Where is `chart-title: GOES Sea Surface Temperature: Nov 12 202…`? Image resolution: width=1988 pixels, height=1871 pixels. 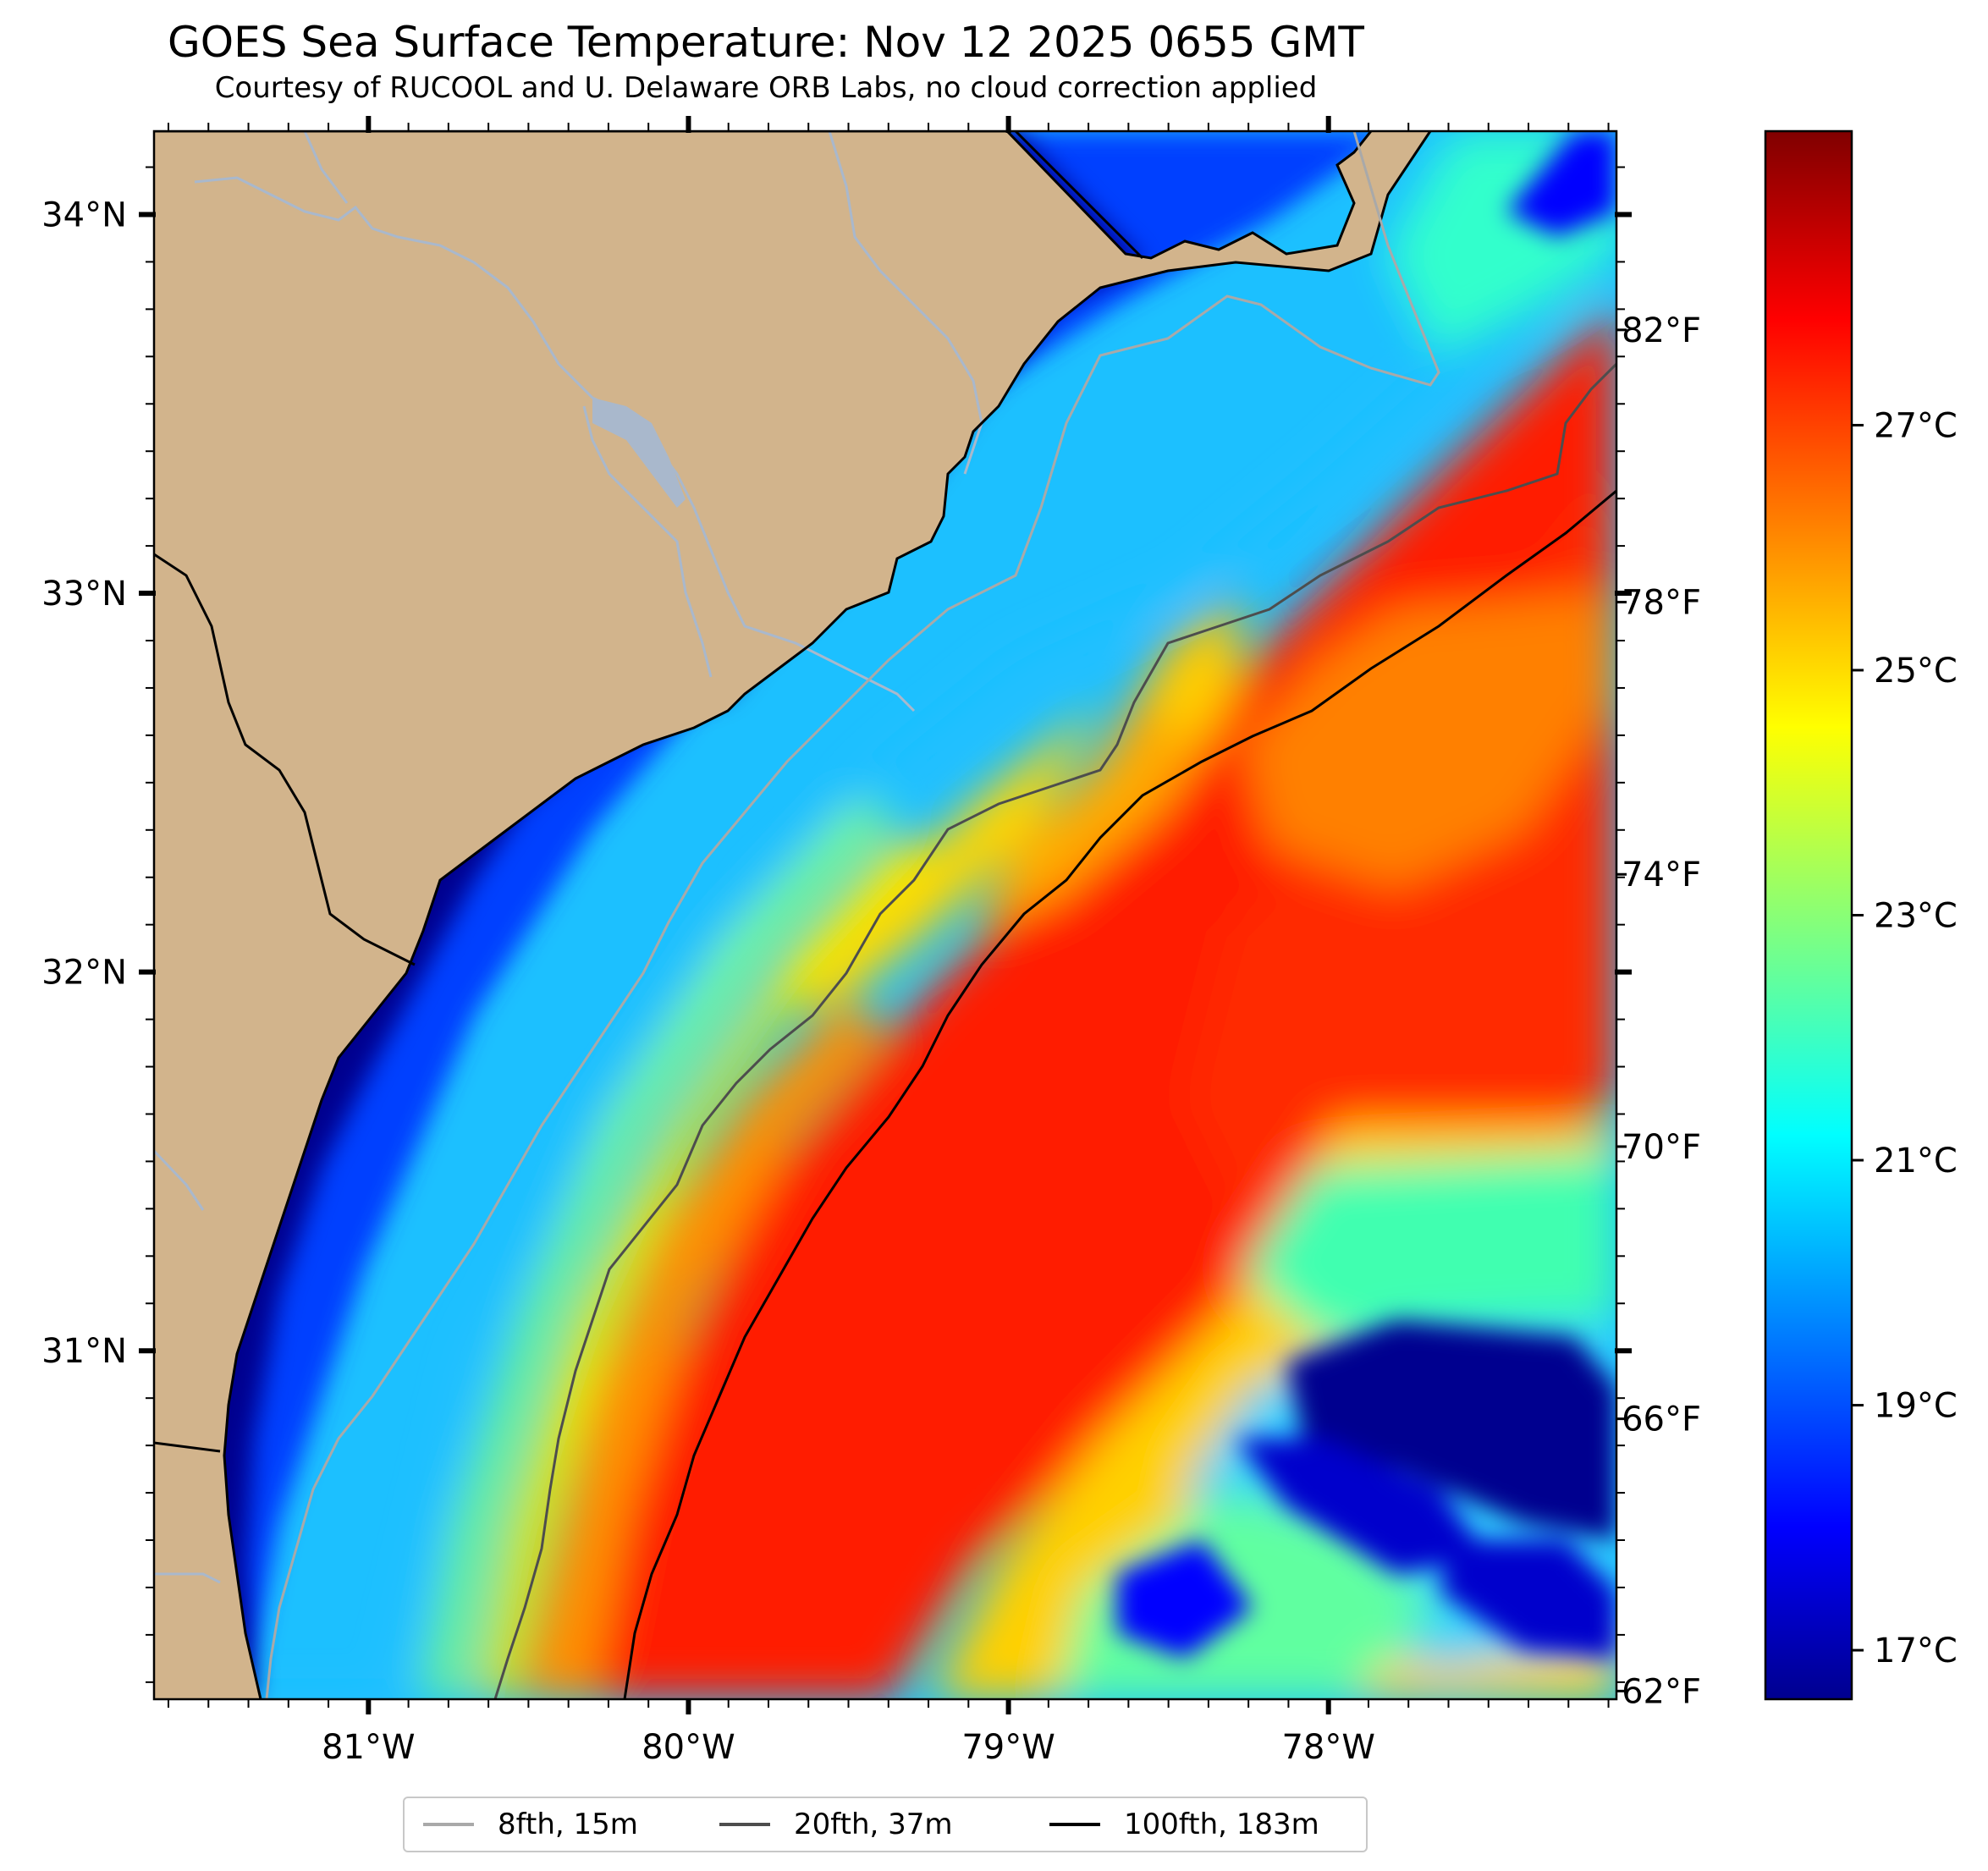
chart-title: GOES Sea Surface Temperature: Nov 12 202… is located at coordinates (766, 43).